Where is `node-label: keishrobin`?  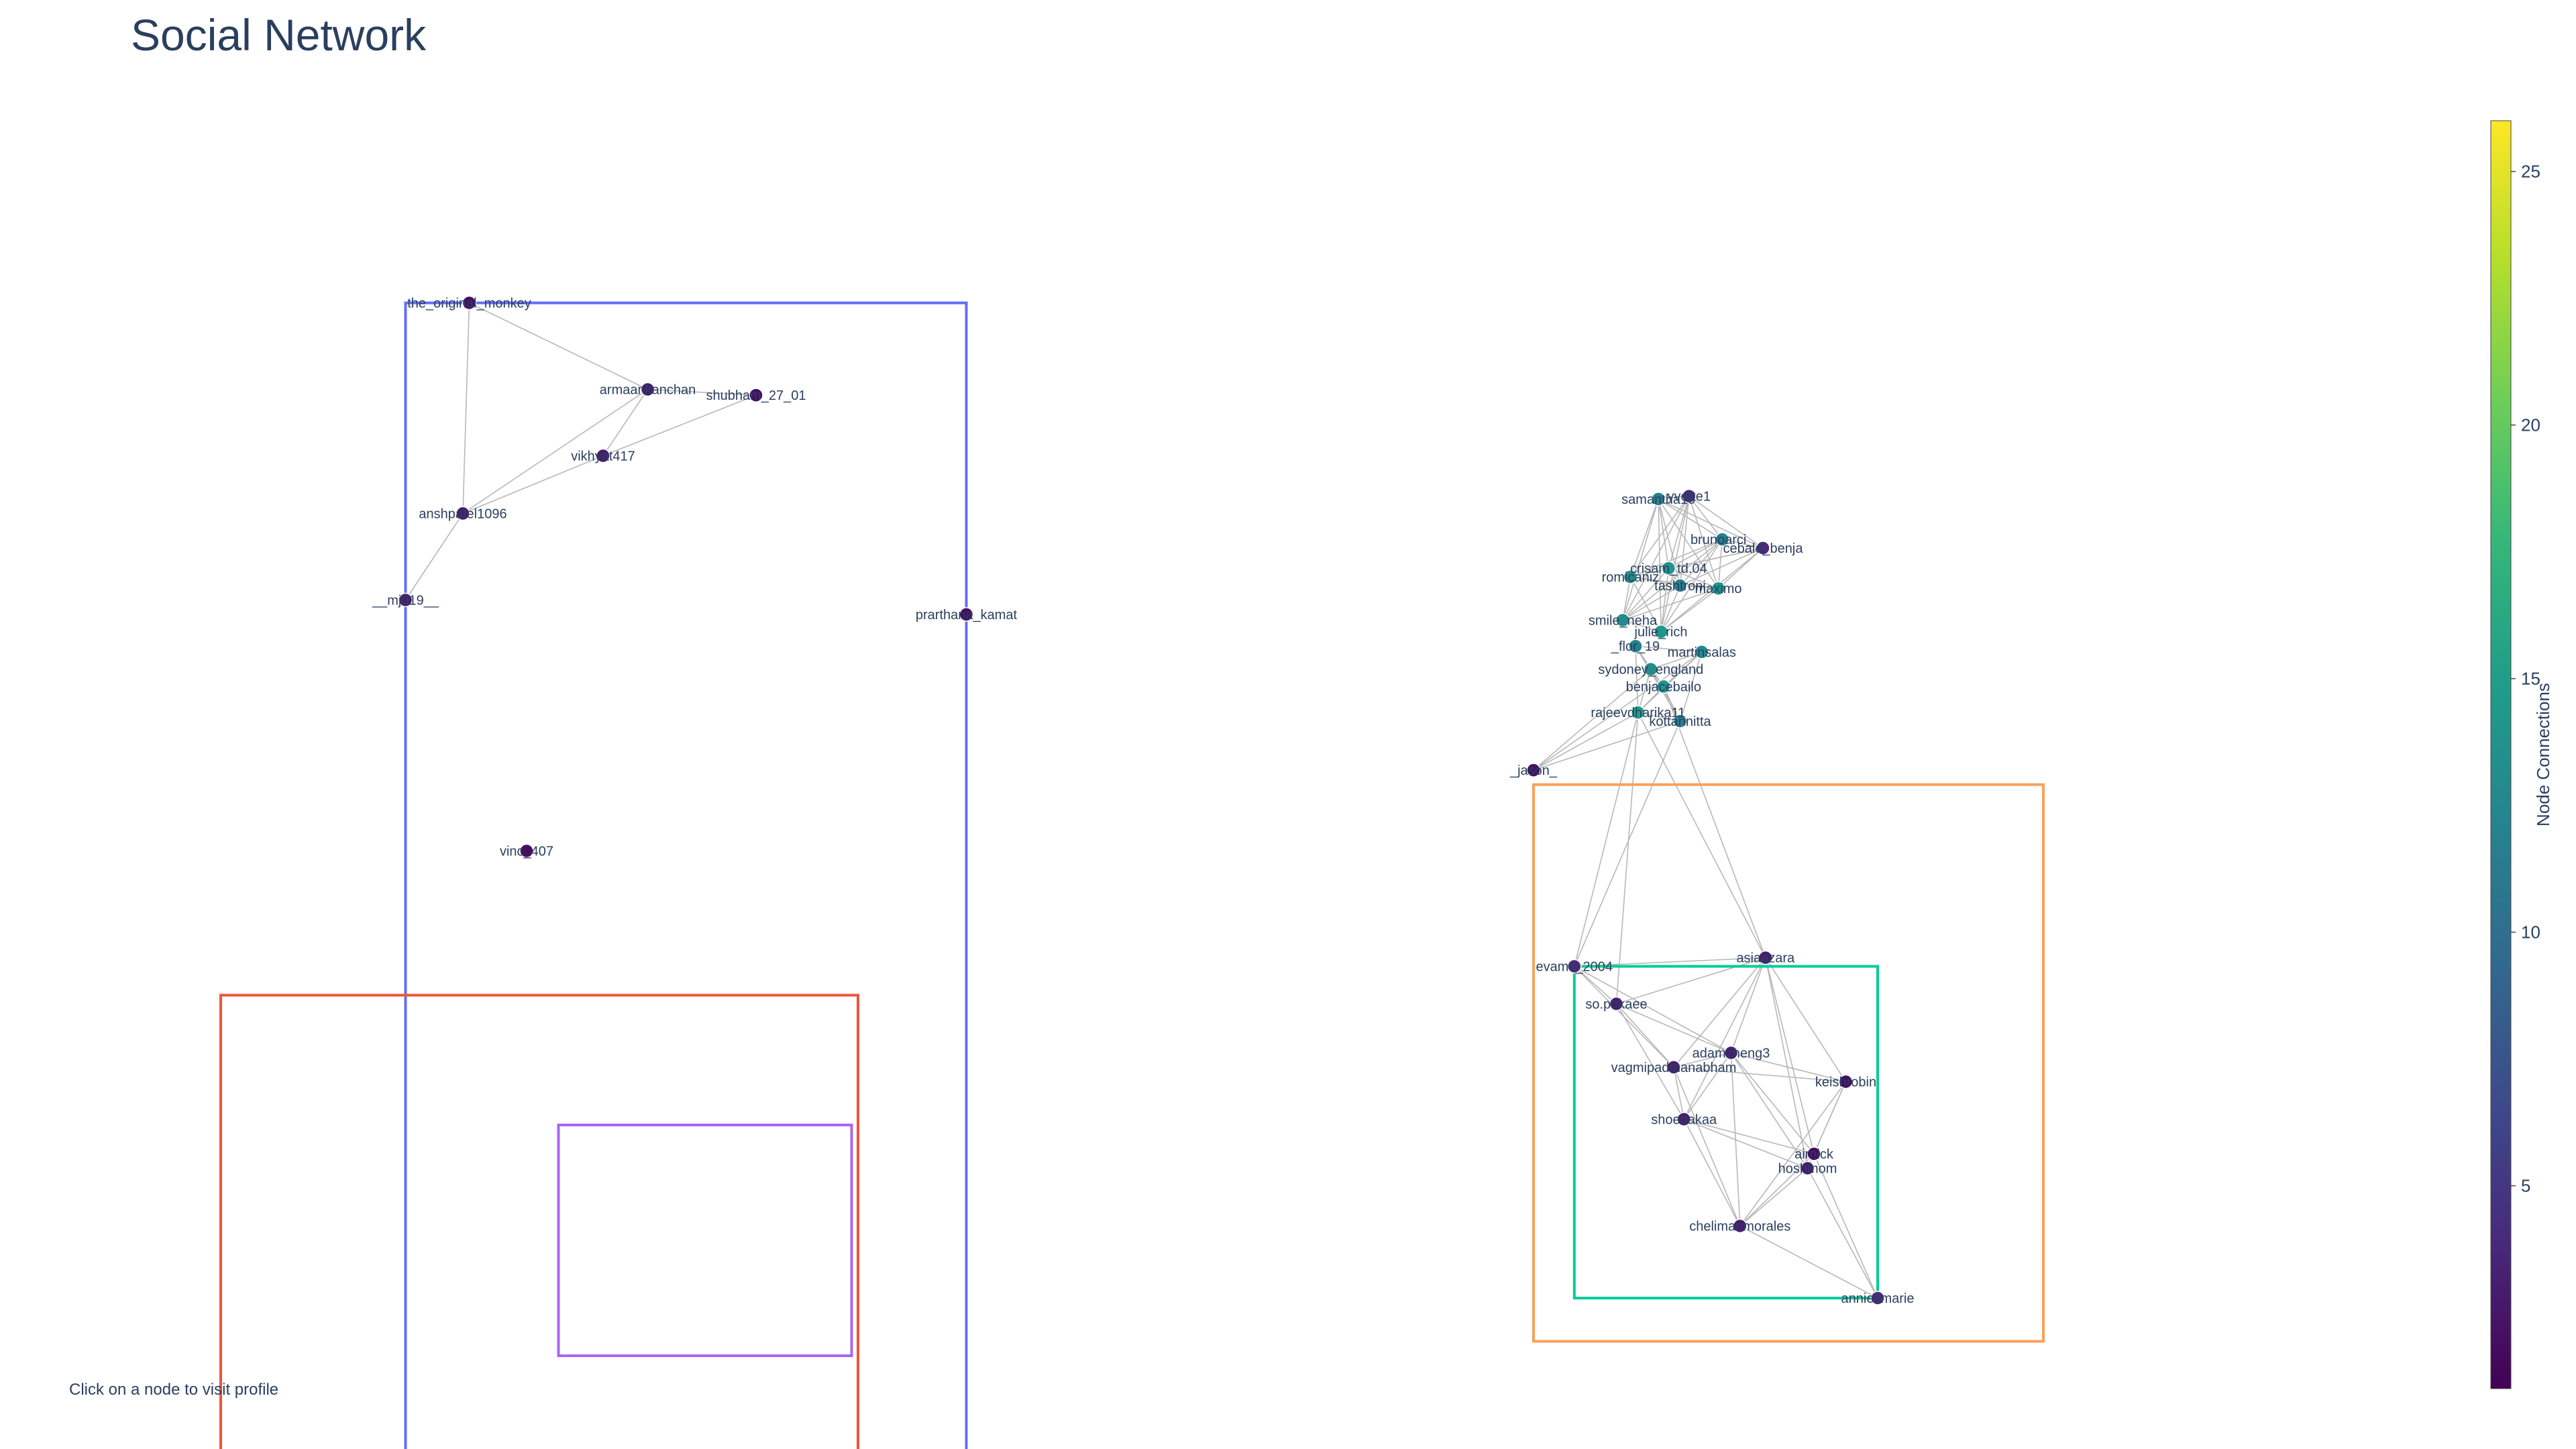 node-label: keishrobin is located at coordinates (1845, 1082).